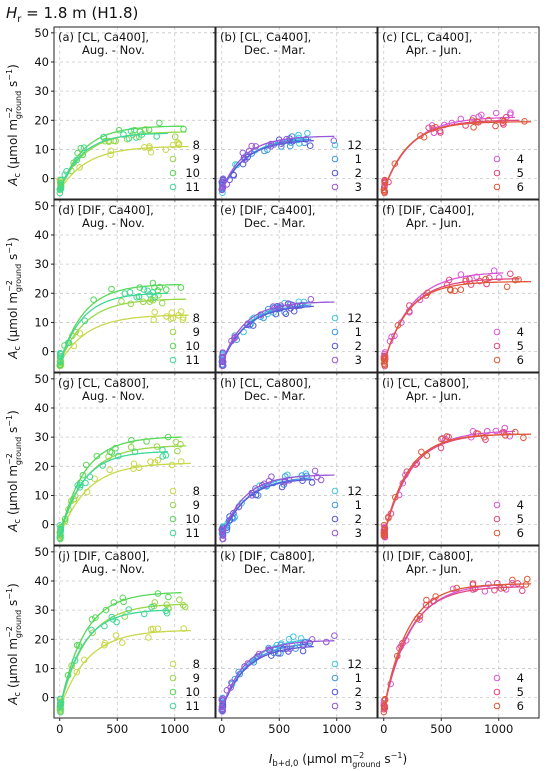 The width and height of the screenshot is (550, 771). What do you see at coordinates (41, 581) in the screenshot?
I see `y-tick-label: 40` at bounding box center [41, 581].